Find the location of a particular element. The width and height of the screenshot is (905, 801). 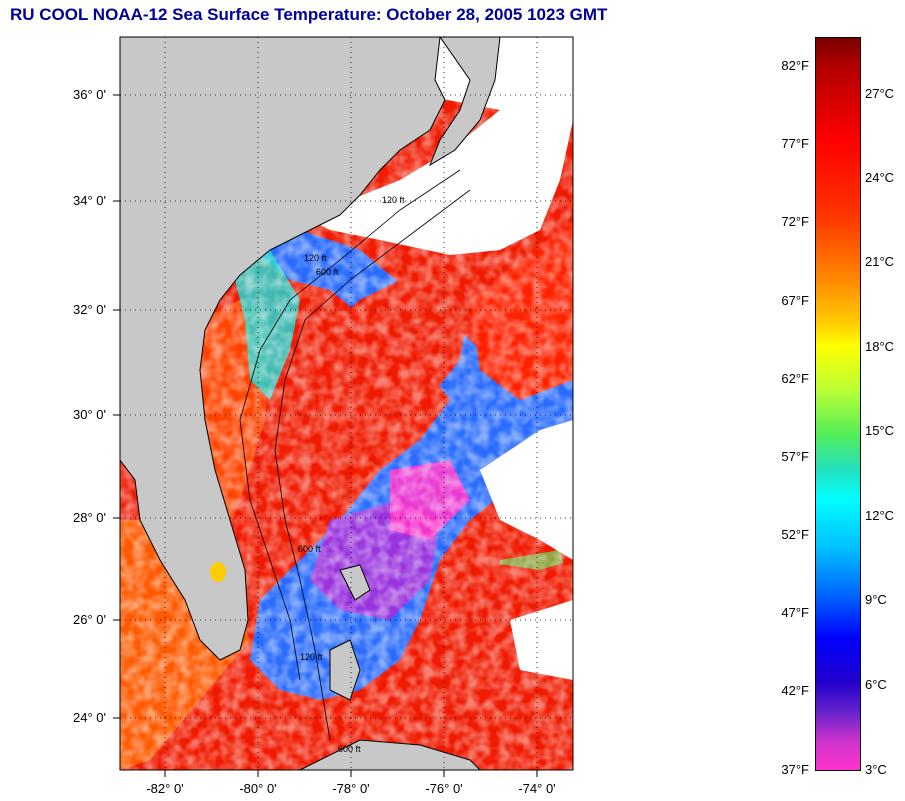

latitude-label: 34° 0' is located at coordinates (89, 200).